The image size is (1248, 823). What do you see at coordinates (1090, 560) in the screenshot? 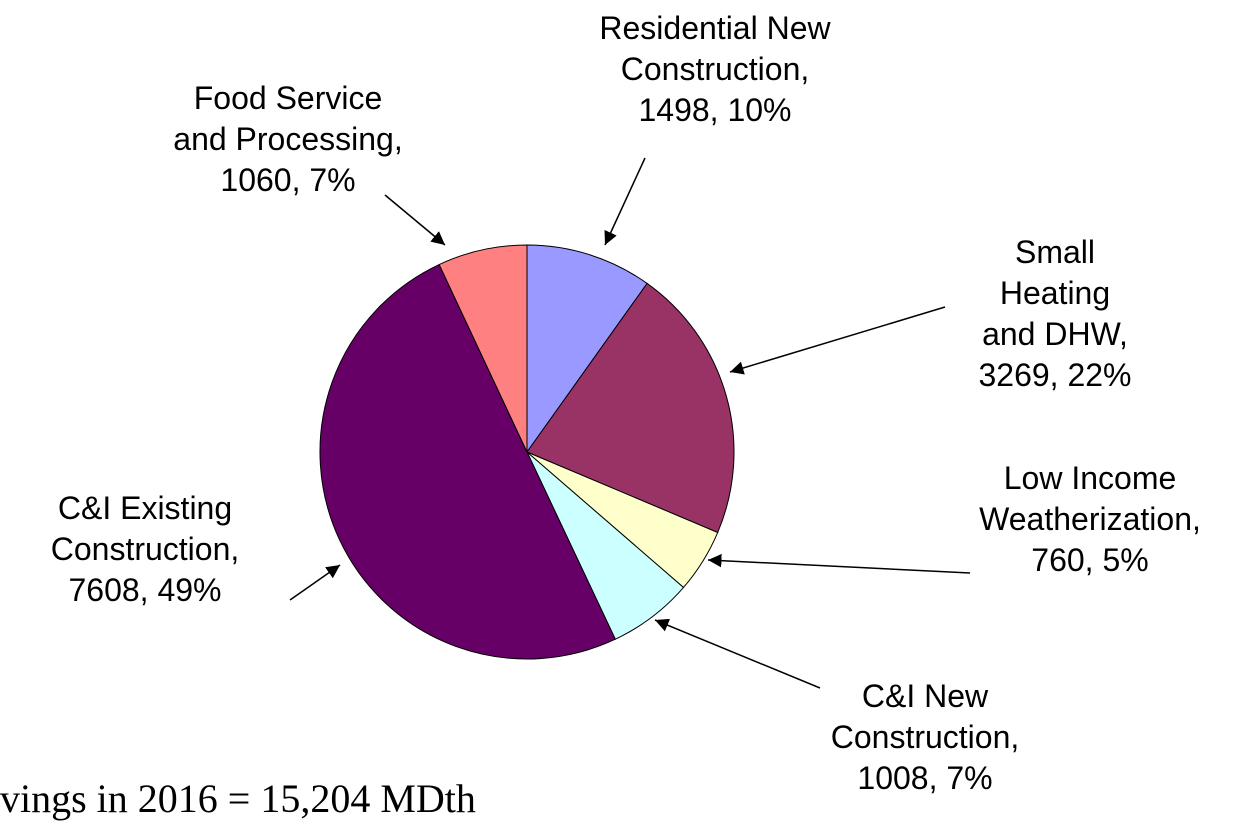
I see `value-label: 760, 5%` at bounding box center [1090, 560].